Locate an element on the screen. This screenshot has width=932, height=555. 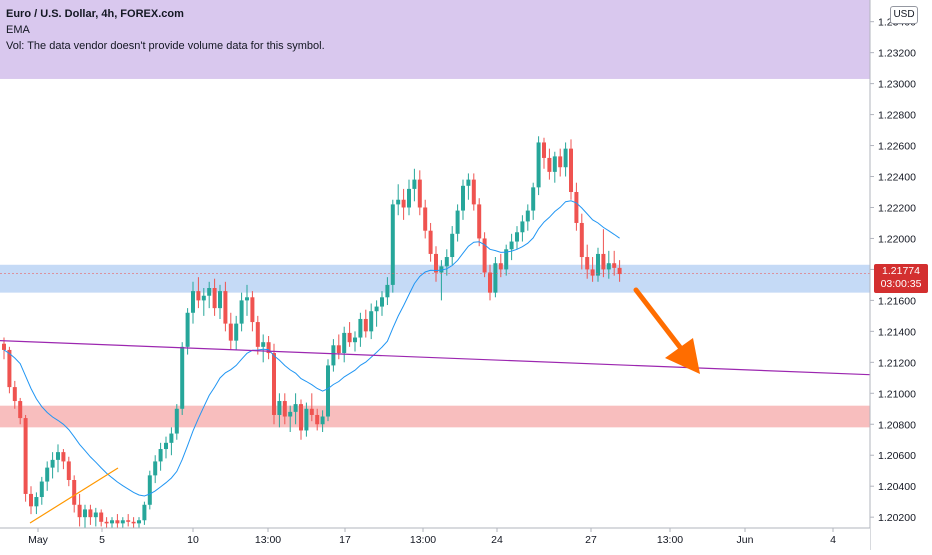
last-price-value: 1.21774 is located at coordinates (901, 271).